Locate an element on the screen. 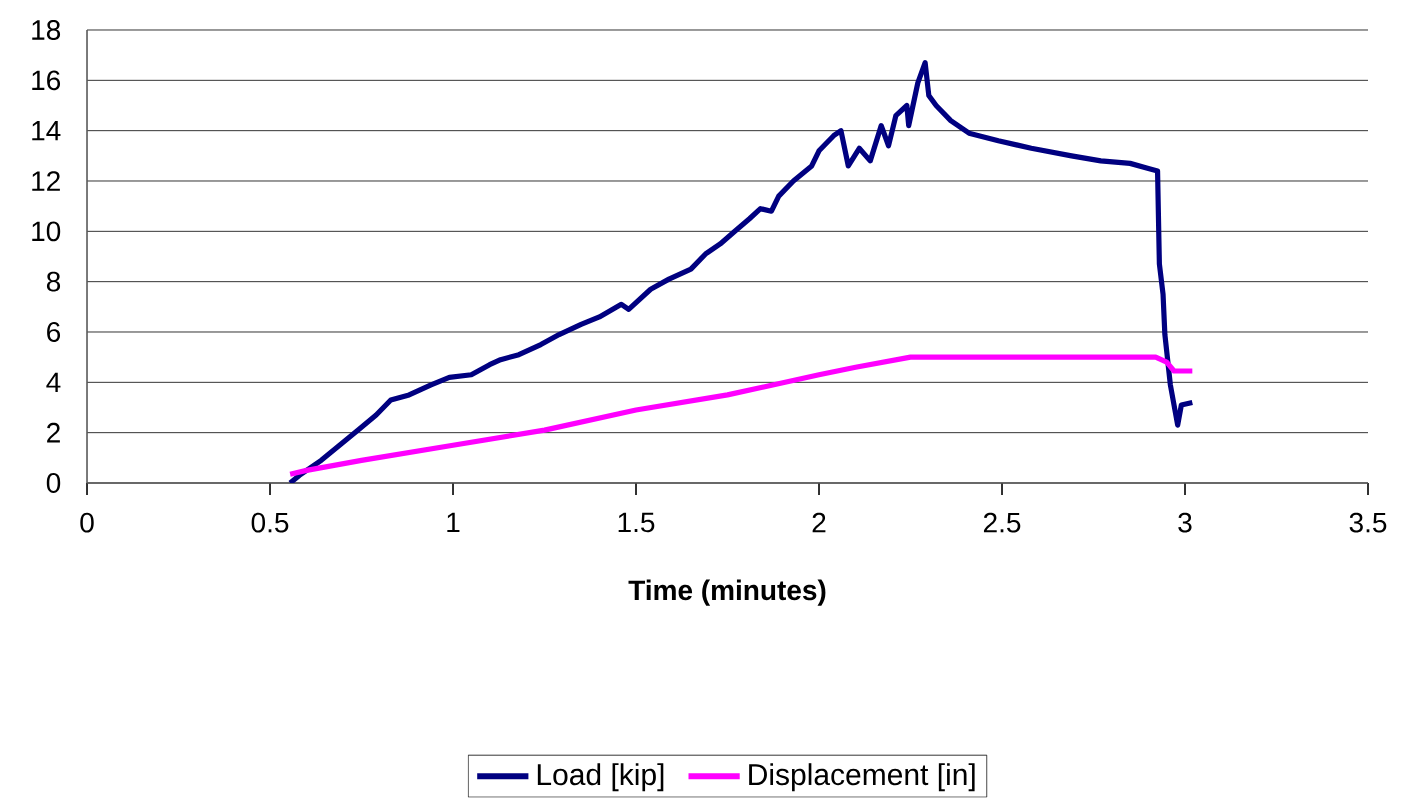 The height and width of the screenshot is (798, 1406). x-tick-label: 3.5 is located at coordinates (1368, 522).